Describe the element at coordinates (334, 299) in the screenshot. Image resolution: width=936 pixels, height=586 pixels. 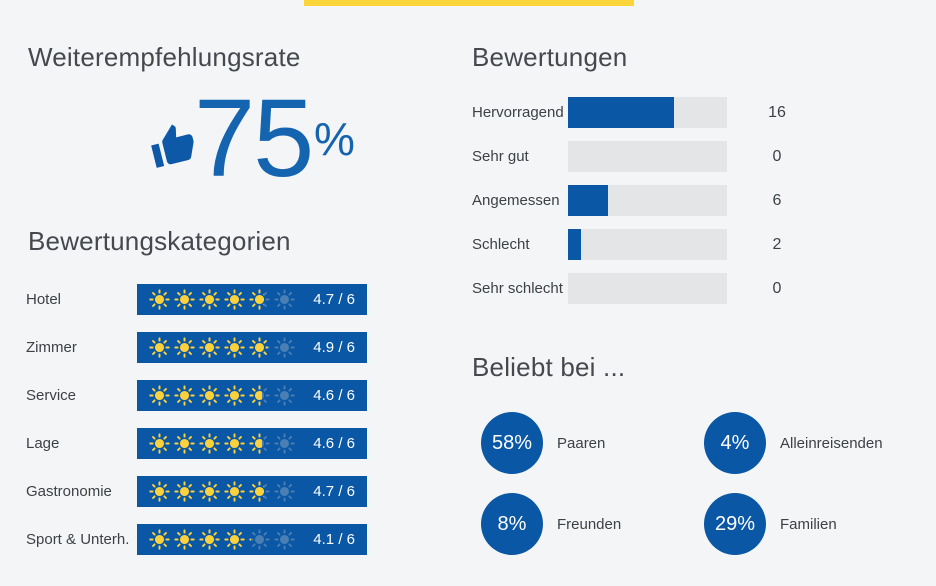
I see `category-score: 4.7 / 6` at that location.